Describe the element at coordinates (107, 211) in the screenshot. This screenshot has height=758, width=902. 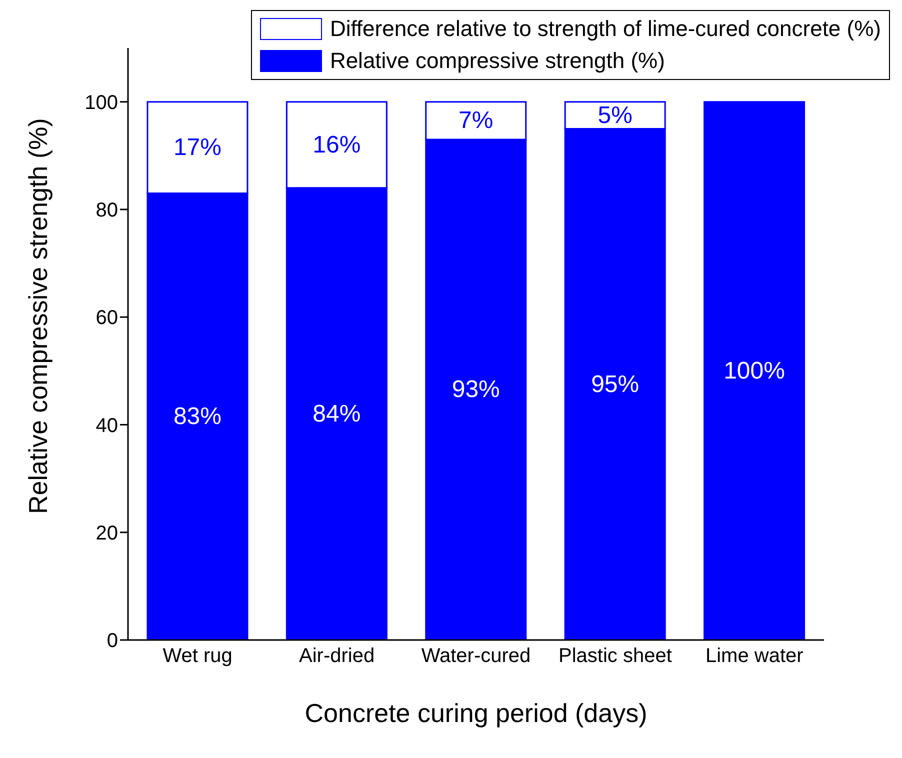
I see `y-tick-label: 80` at that location.